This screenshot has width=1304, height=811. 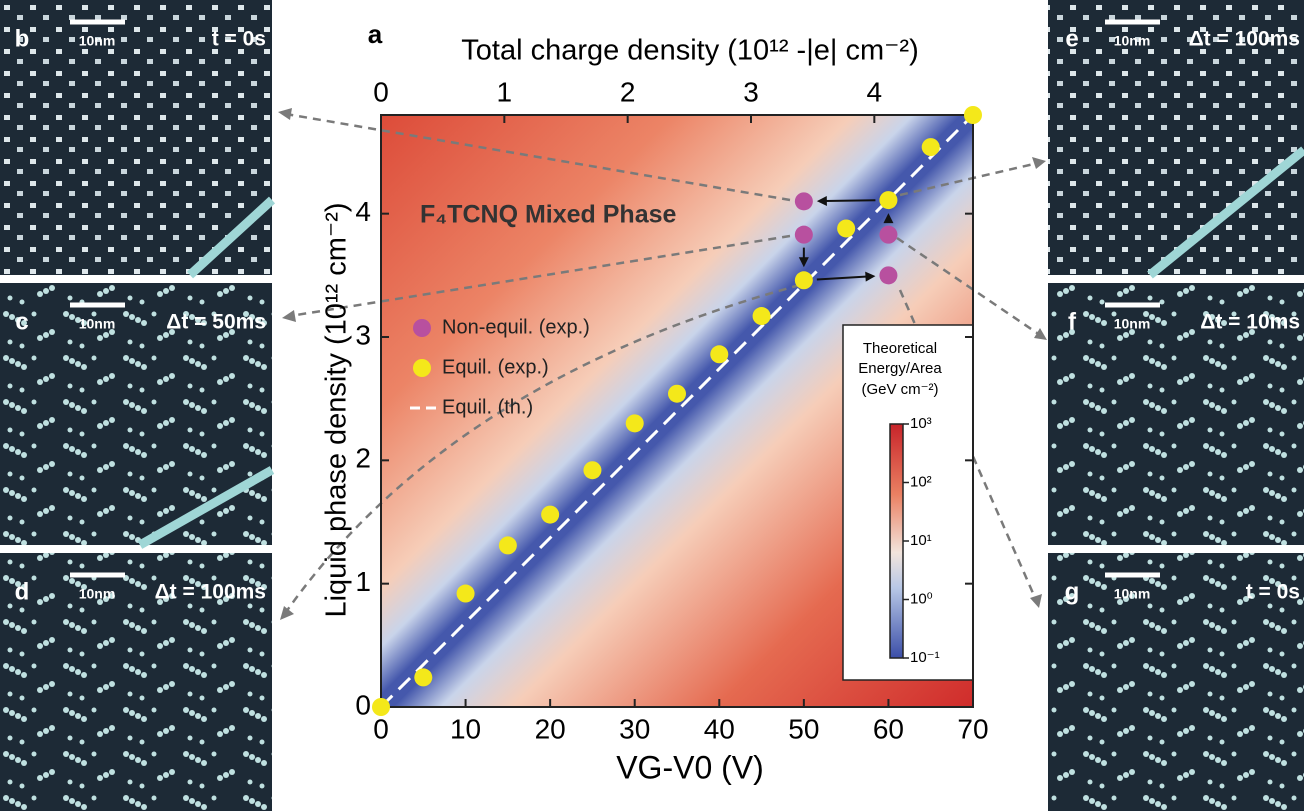 What do you see at coordinates (850, 201) in the screenshot?
I see `arrow` at bounding box center [850, 201].